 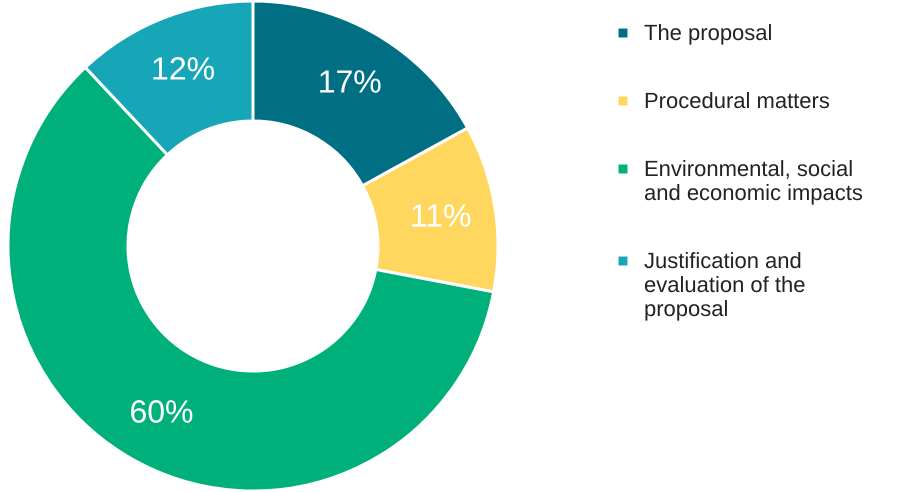 What do you see at coordinates (161, 412) in the screenshot?
I see `data-label: 60%` at bounding box center [161, 412].